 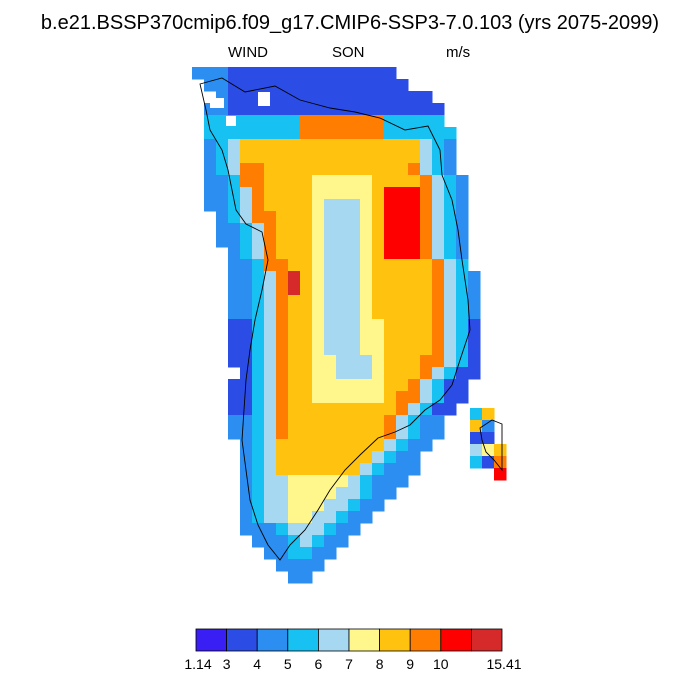 I want to click on colorbar-label: 5, so click(x=287, y=664).